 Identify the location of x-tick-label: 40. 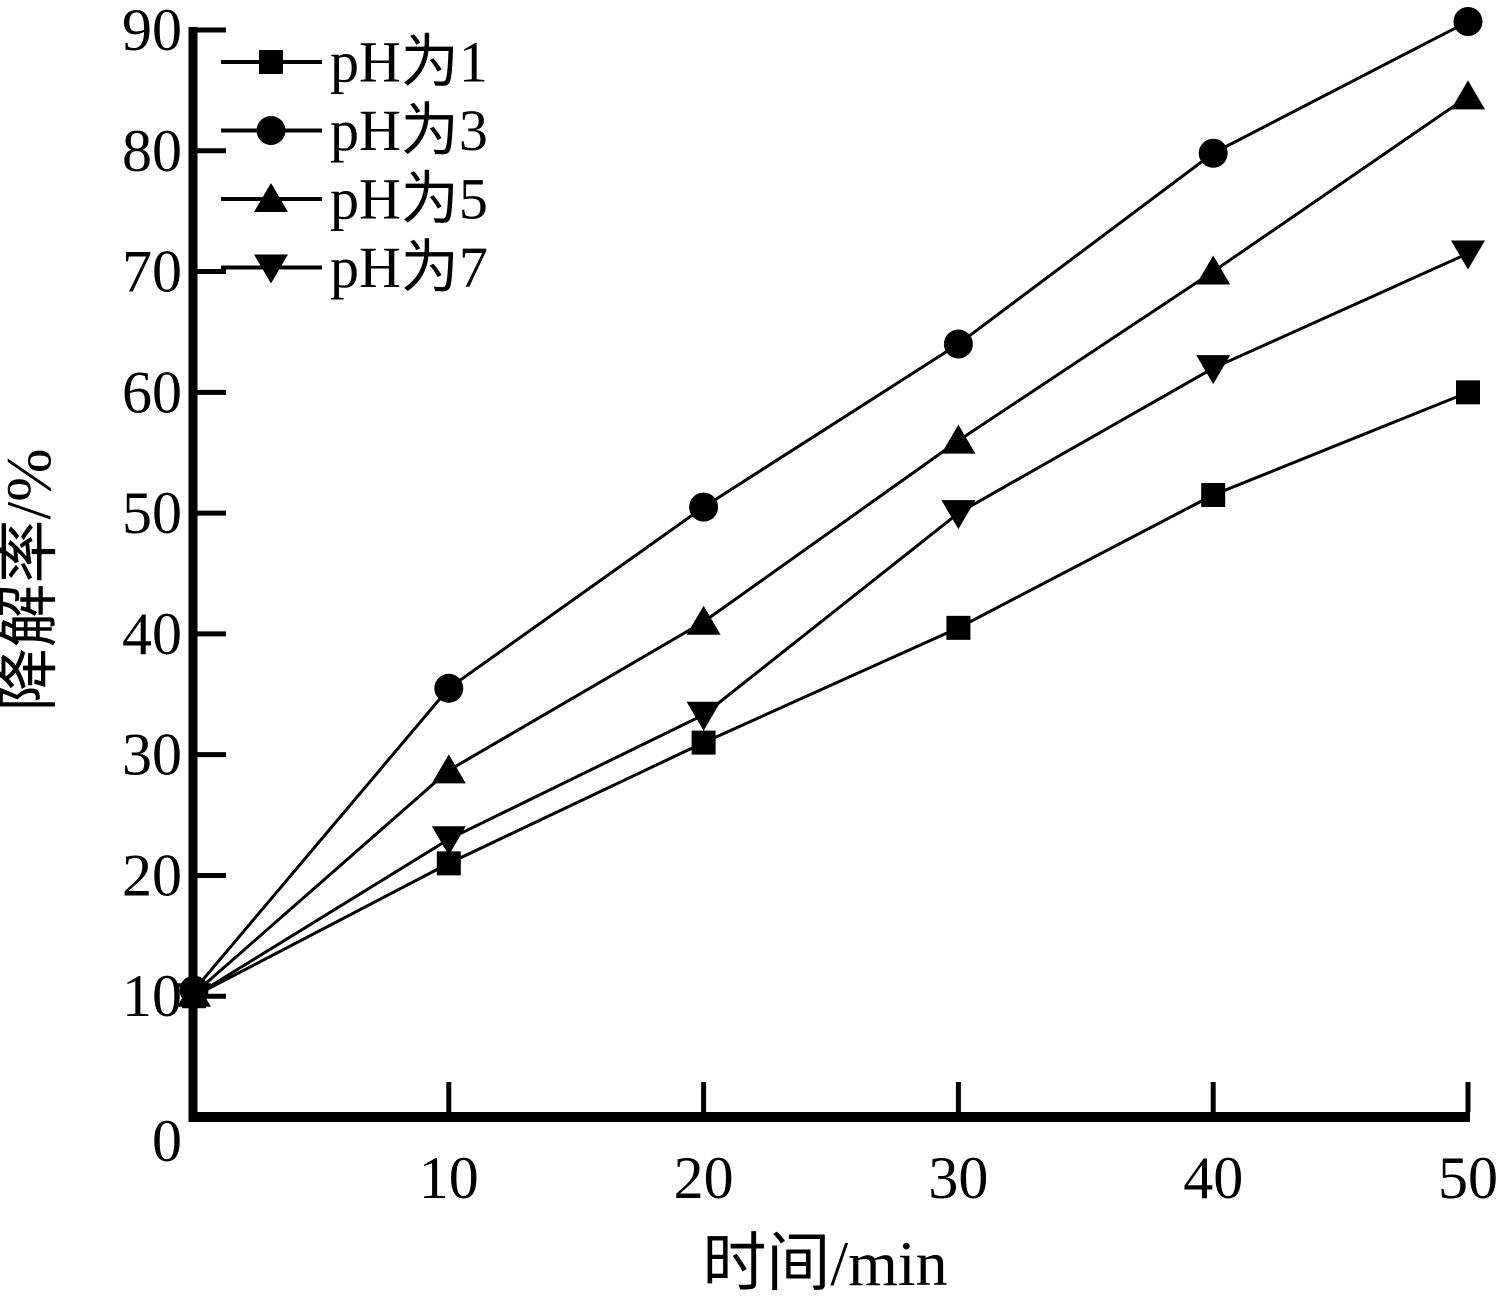
(1213, 1178).